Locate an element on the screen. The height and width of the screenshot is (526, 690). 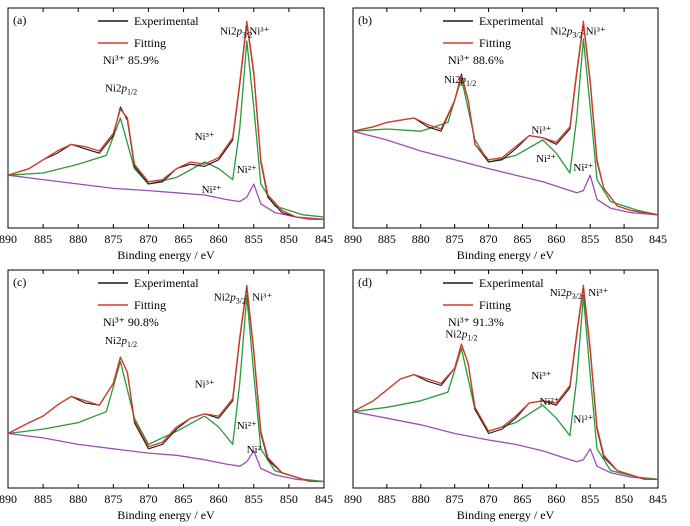
ni3-ratio-text: Ni³⁺ 91.3% is located at coordinates (476, 322).